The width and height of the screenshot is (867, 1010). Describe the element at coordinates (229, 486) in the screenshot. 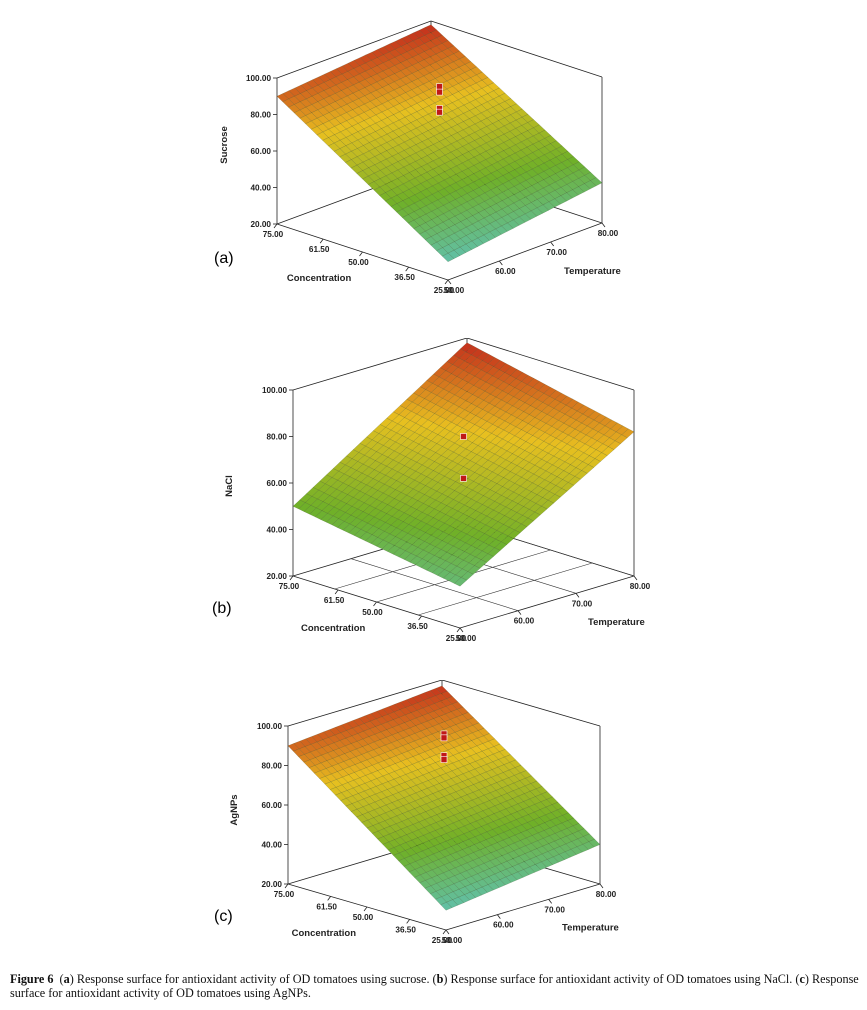

I see `z-axis-title: NaCl` at that location.